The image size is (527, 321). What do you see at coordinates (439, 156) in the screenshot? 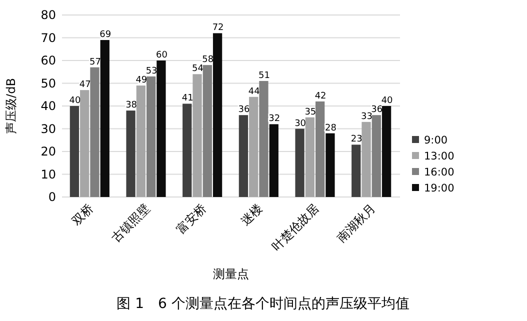
I see `legend-label: 13:00` at bounding box center [439, 156].